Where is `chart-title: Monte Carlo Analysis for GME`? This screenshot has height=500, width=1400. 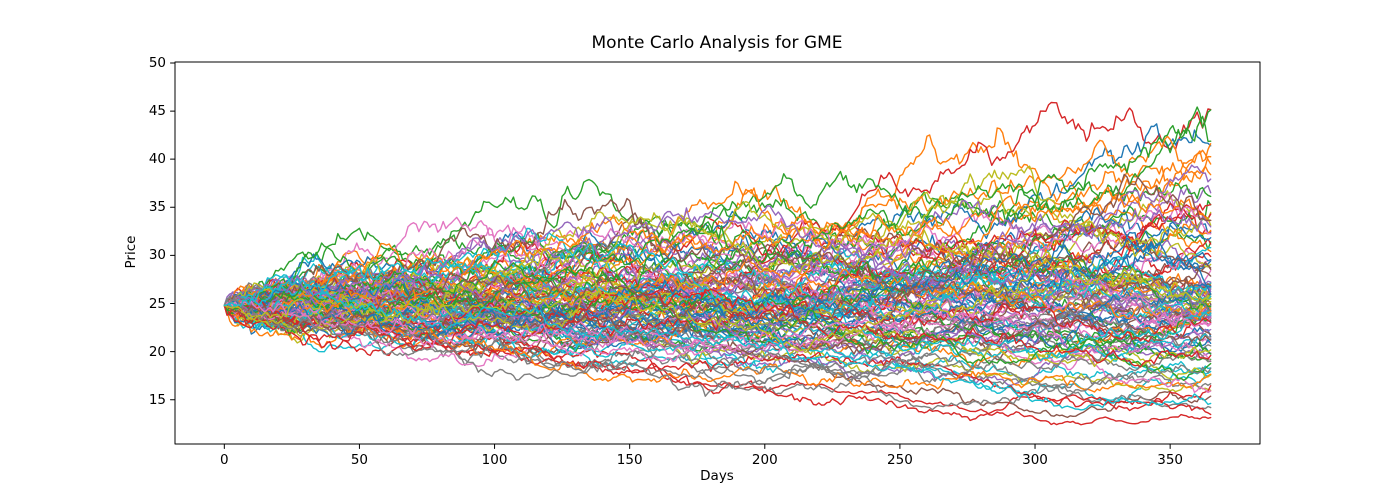 chart-title: Monte Carlo Analysis for GME is located at coordinates (717, 43).